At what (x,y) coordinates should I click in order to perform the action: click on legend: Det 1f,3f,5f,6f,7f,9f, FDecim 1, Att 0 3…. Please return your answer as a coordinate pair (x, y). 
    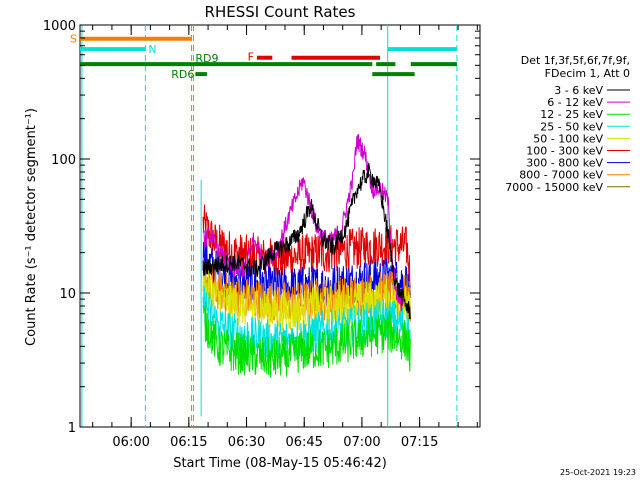
    Looking at the image, I should click on (567, 124).